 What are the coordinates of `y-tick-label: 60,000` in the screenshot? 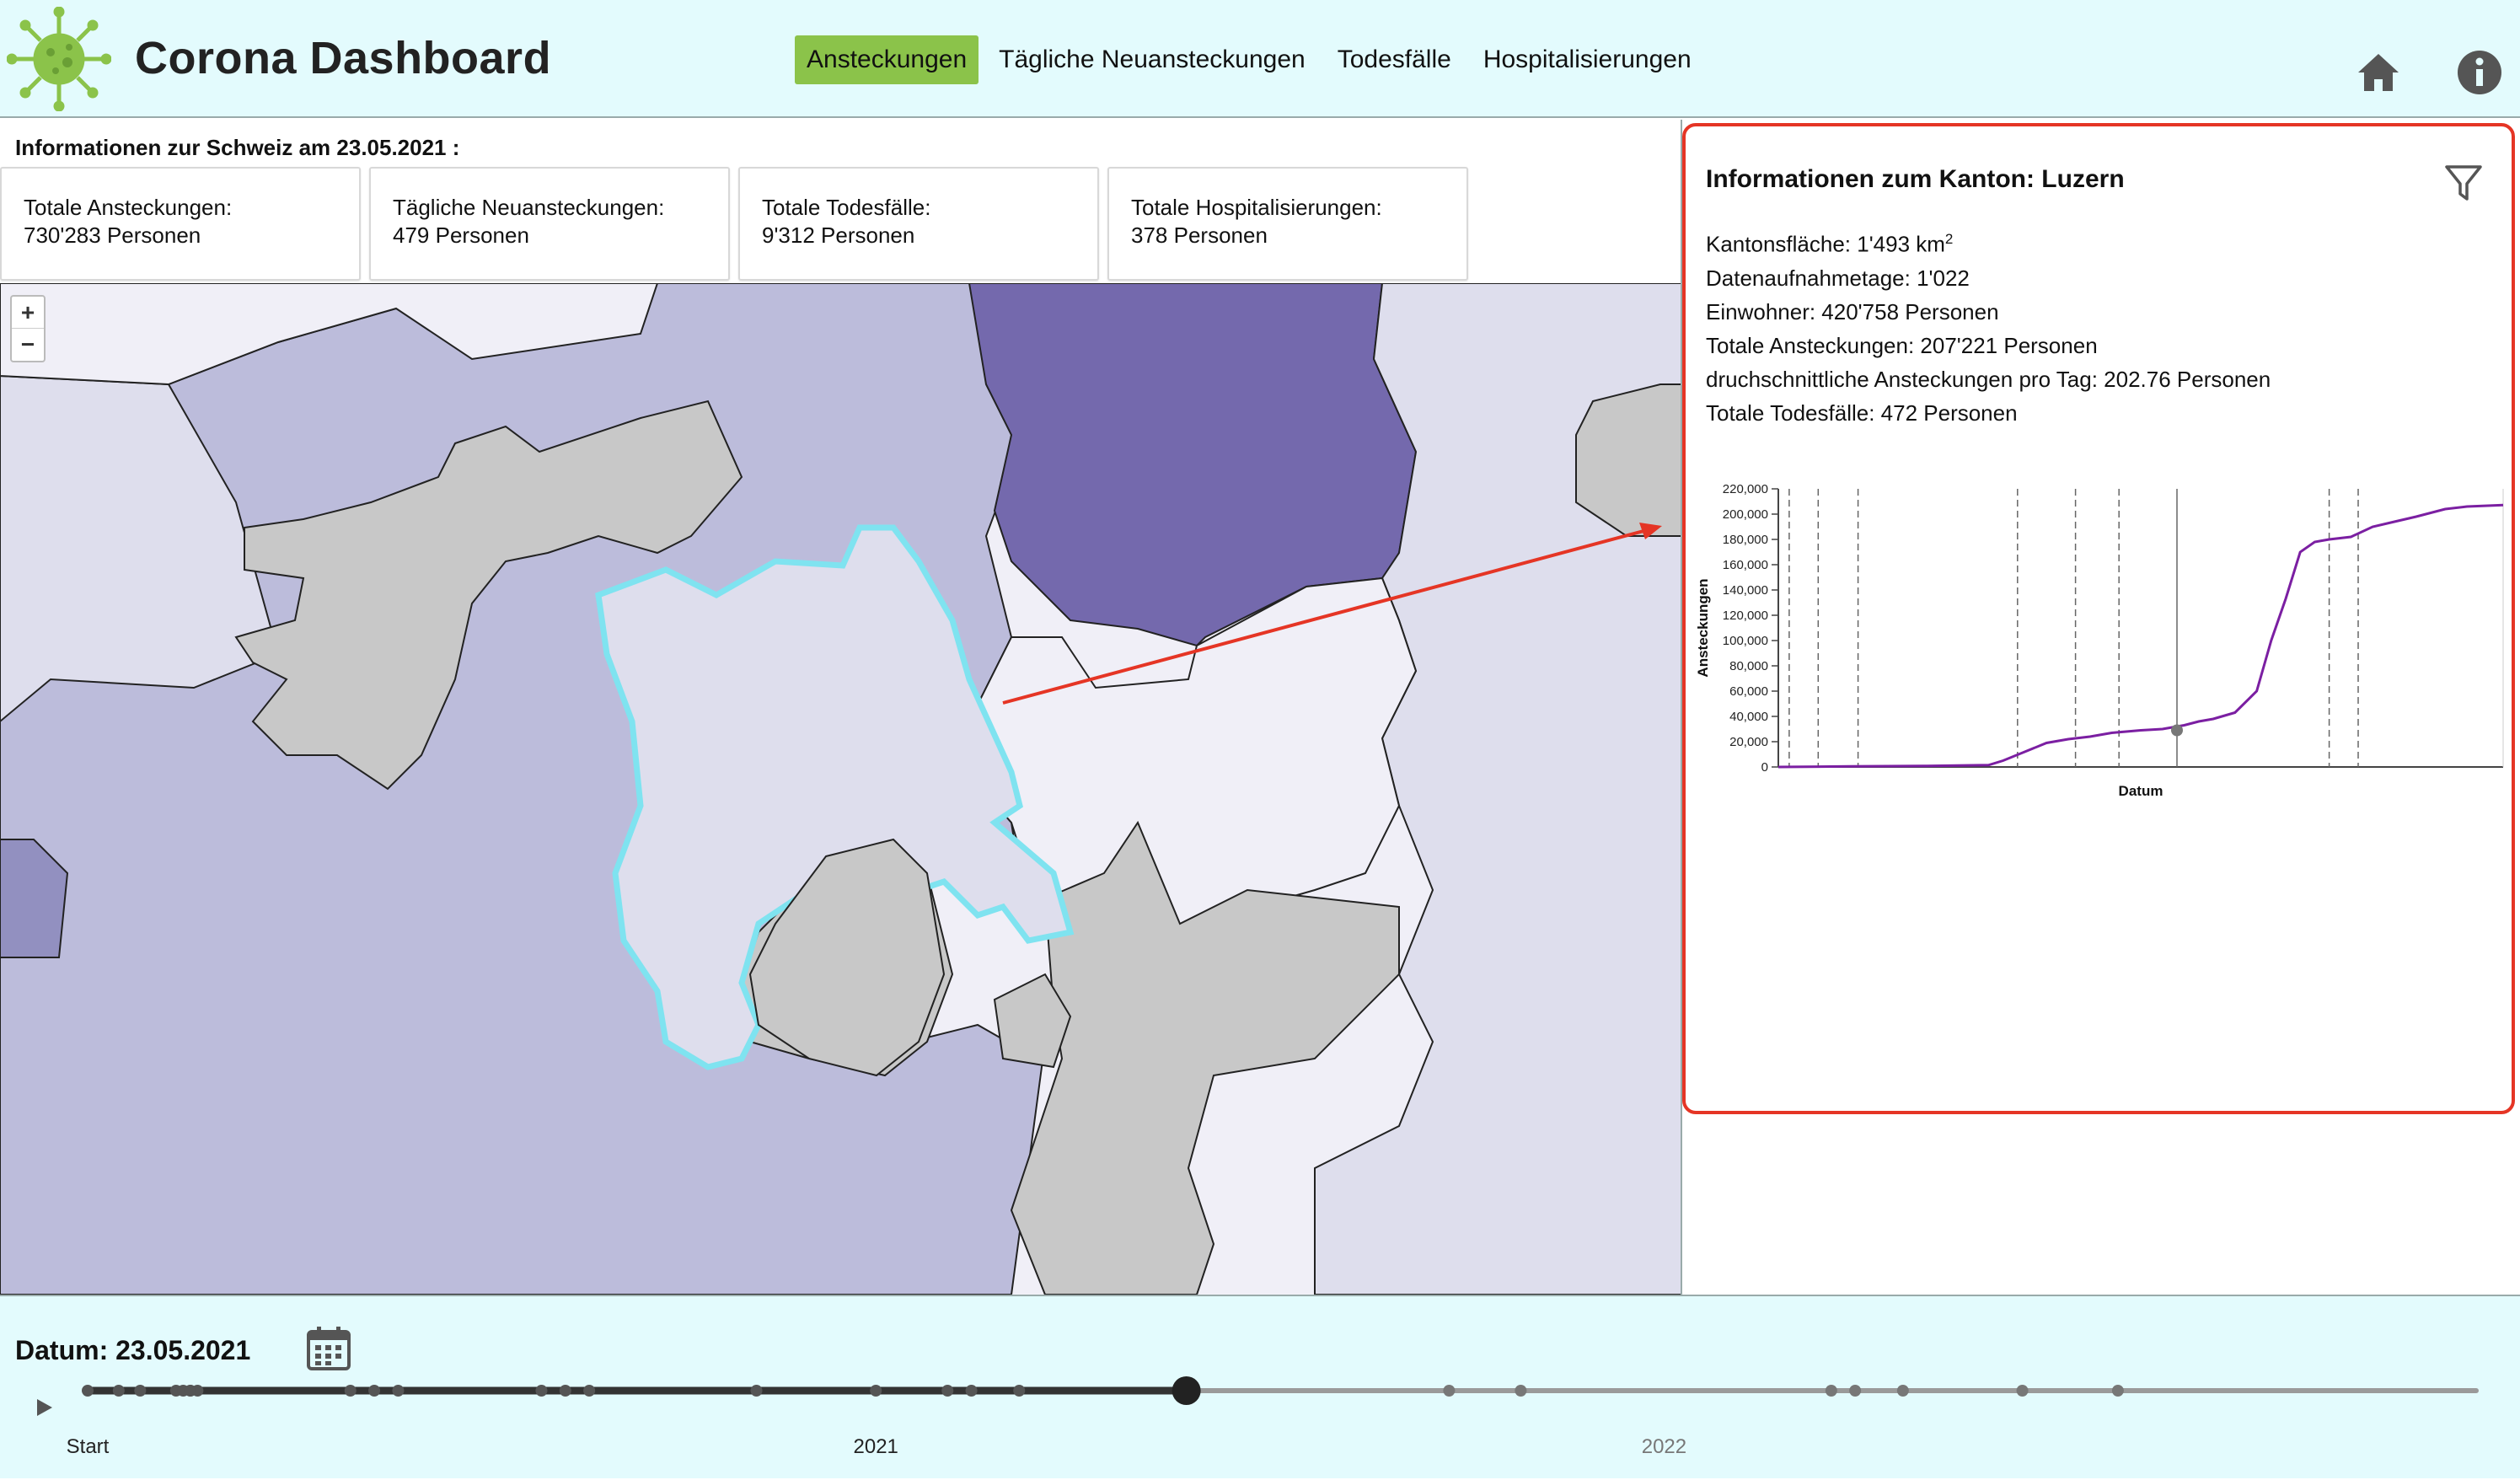 It's located at (1749, 692).